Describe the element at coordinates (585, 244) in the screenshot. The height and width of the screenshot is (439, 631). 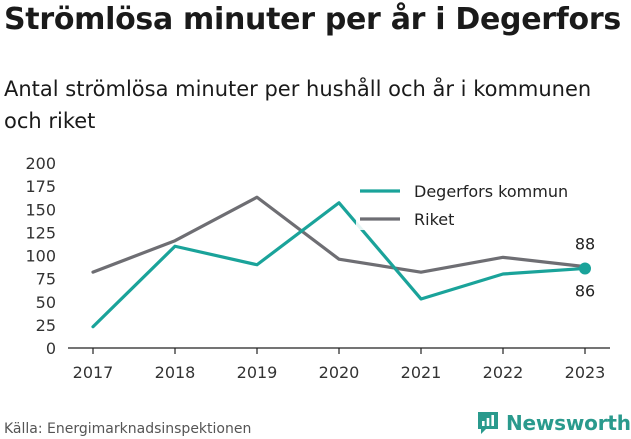
I see `end-label-riket: 88` at that location.